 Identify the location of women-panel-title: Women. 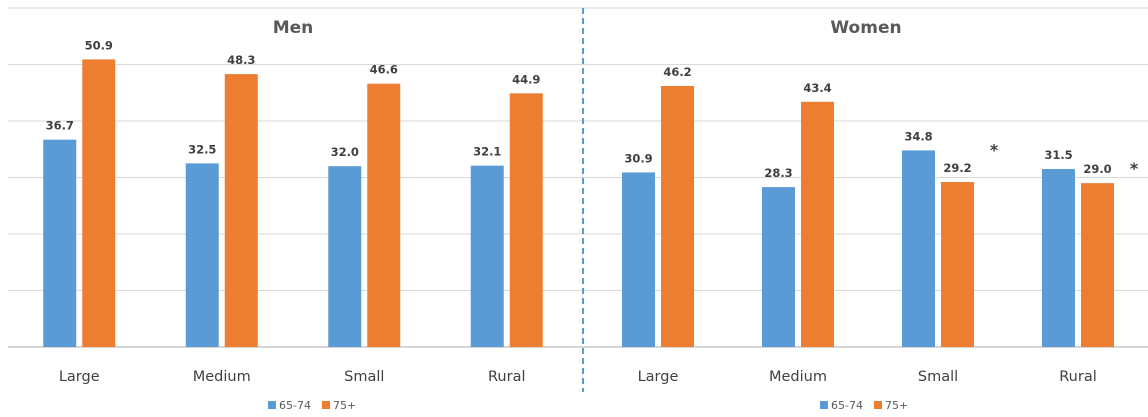
(865, 28).